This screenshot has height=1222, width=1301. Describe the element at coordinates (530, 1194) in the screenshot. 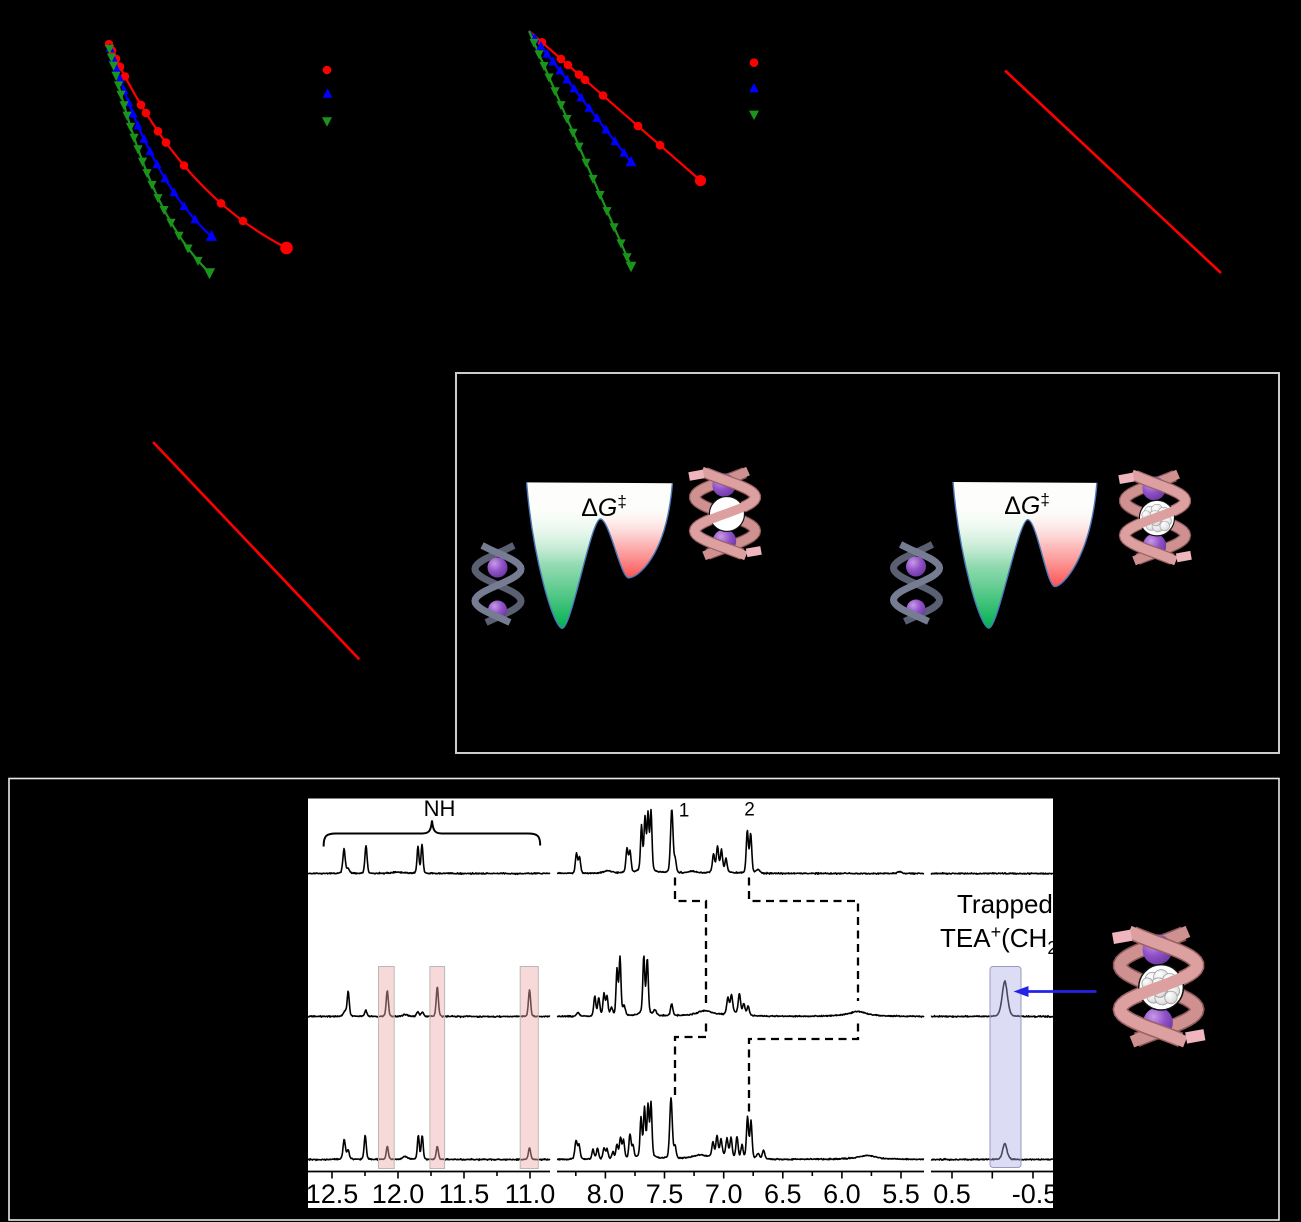

I see `svg-text: 11.0` at that location.